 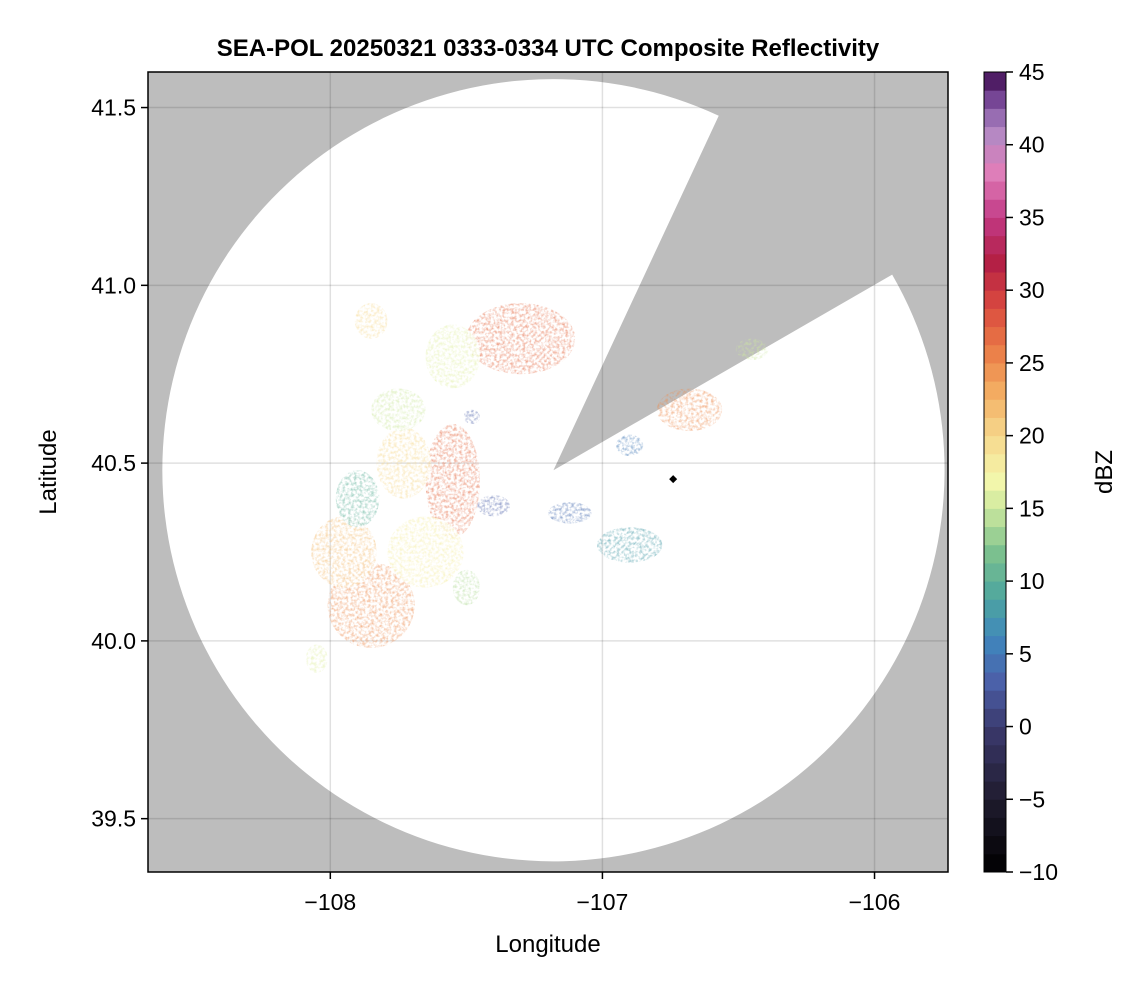 I want to click on site-marker, so click(x=673, y=479).